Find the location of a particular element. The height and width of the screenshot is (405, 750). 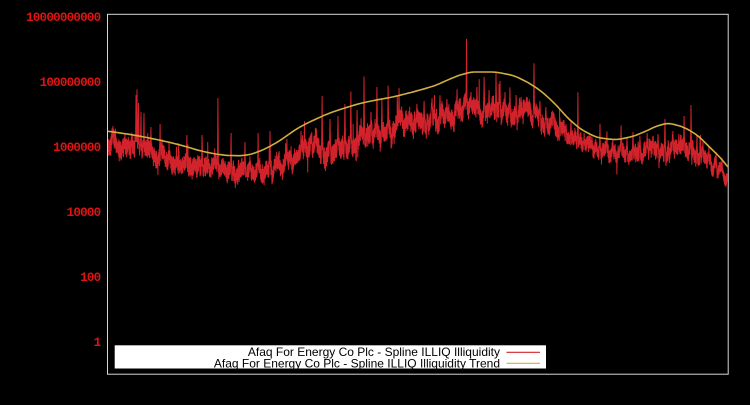

svg-text: 10000 is located at coordinates (84, 213).